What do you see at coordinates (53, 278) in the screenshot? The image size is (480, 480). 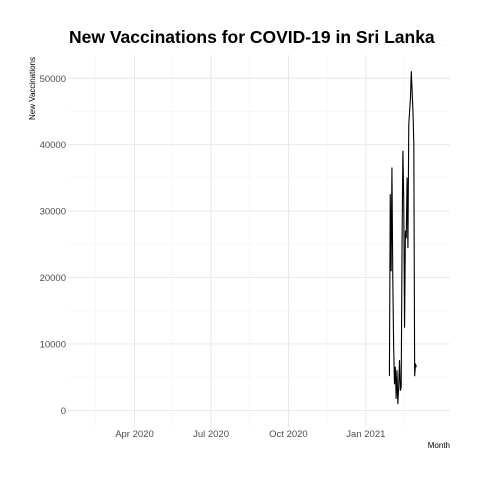 I see `y-tick-label: 20000` at bounding box center [53, 278].